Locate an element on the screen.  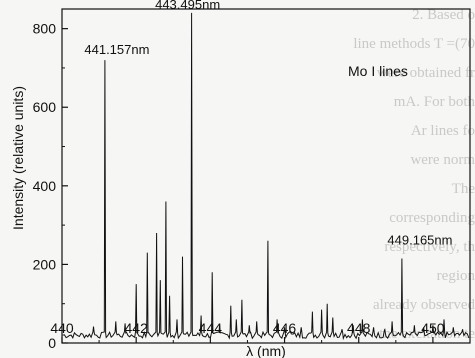
y-axis: 0 200 400 600 800 is located at coordinates (50, 186).